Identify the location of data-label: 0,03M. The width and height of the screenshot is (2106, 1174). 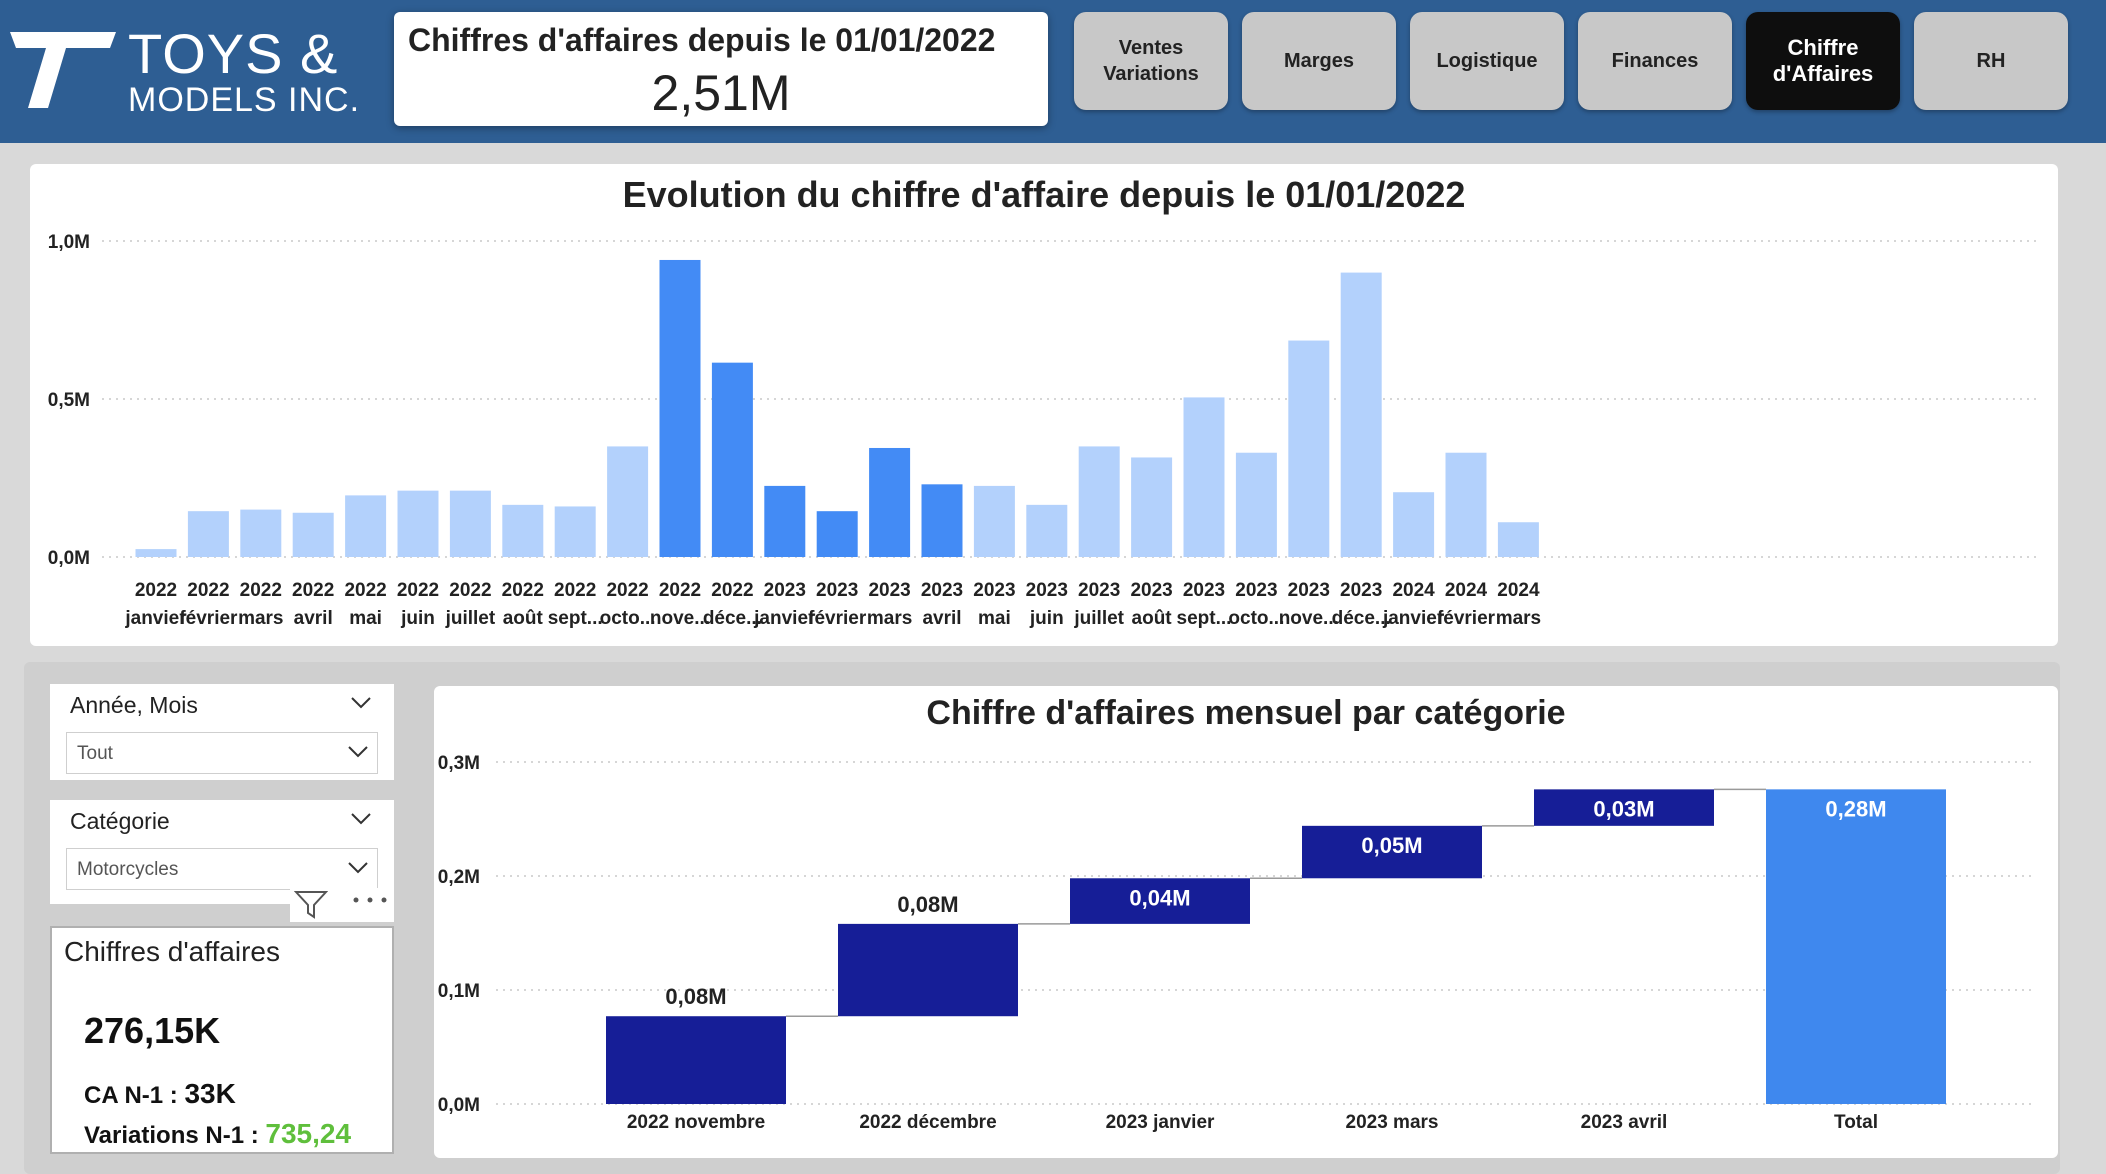
(1623, 808).